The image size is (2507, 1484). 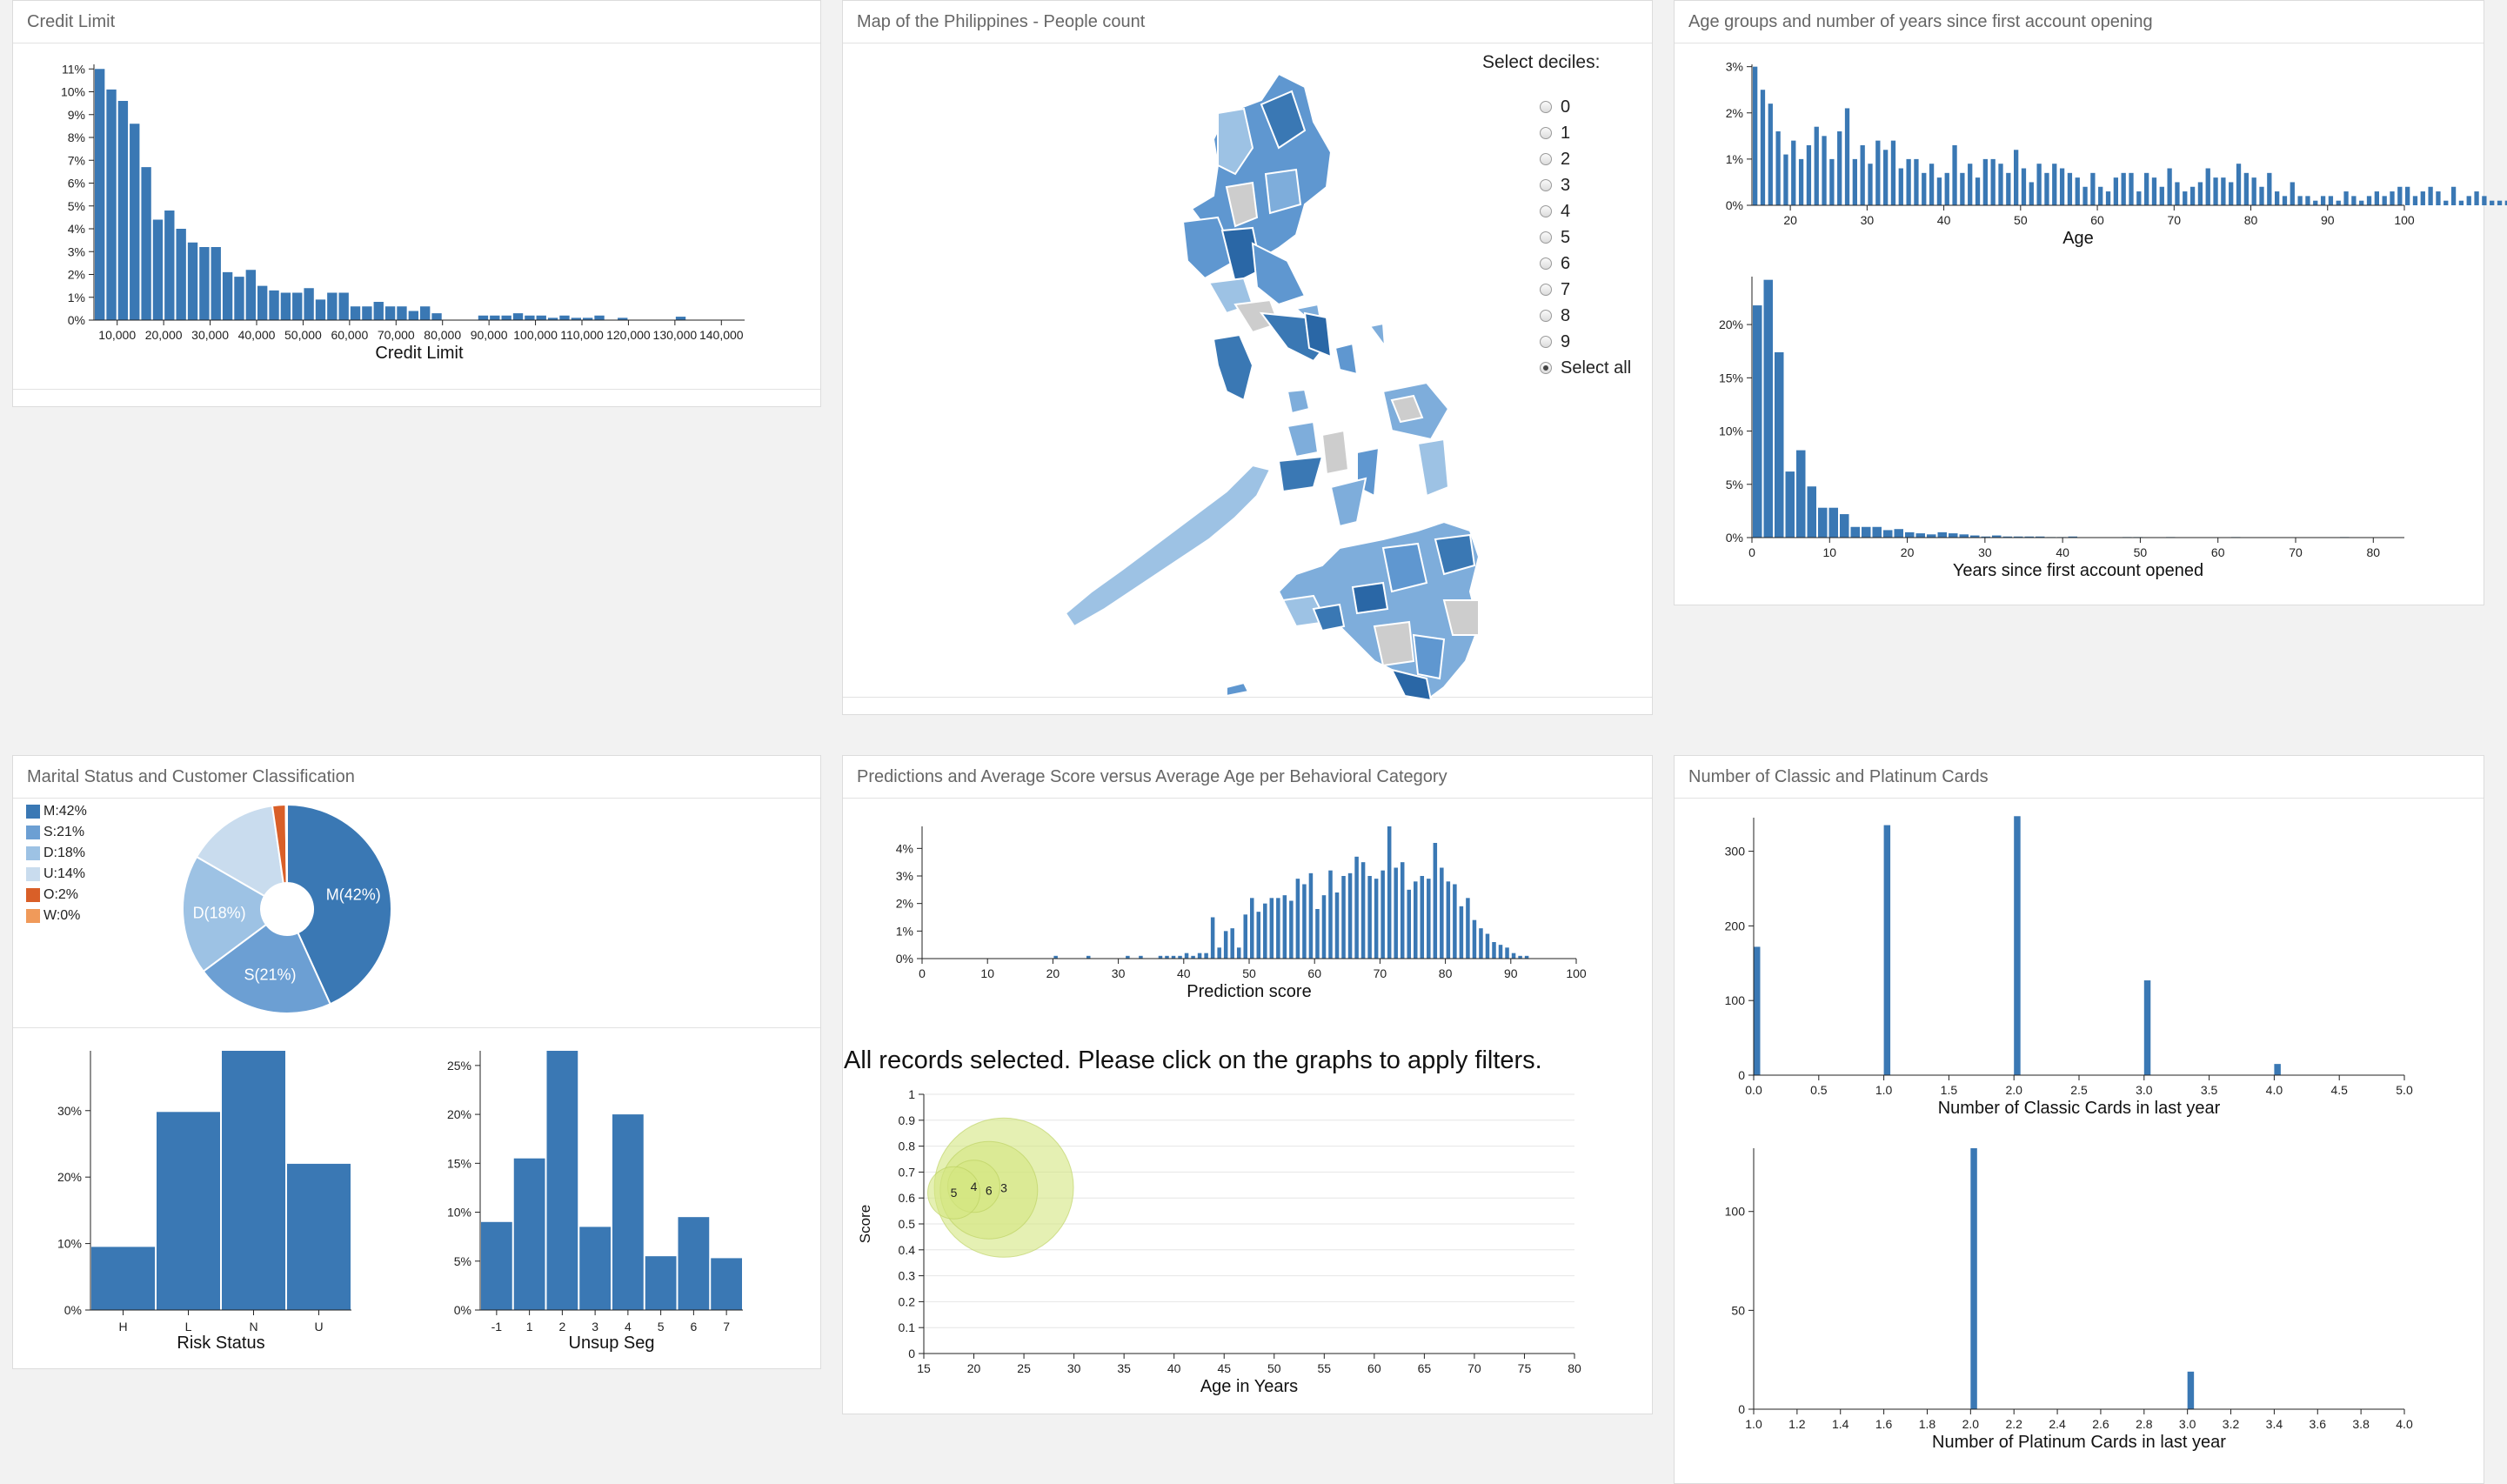 What do you see at coordinates (1566, 315) in the screenshot?
I see `decile-option-label: 8` at bounding box center [1566, 315].